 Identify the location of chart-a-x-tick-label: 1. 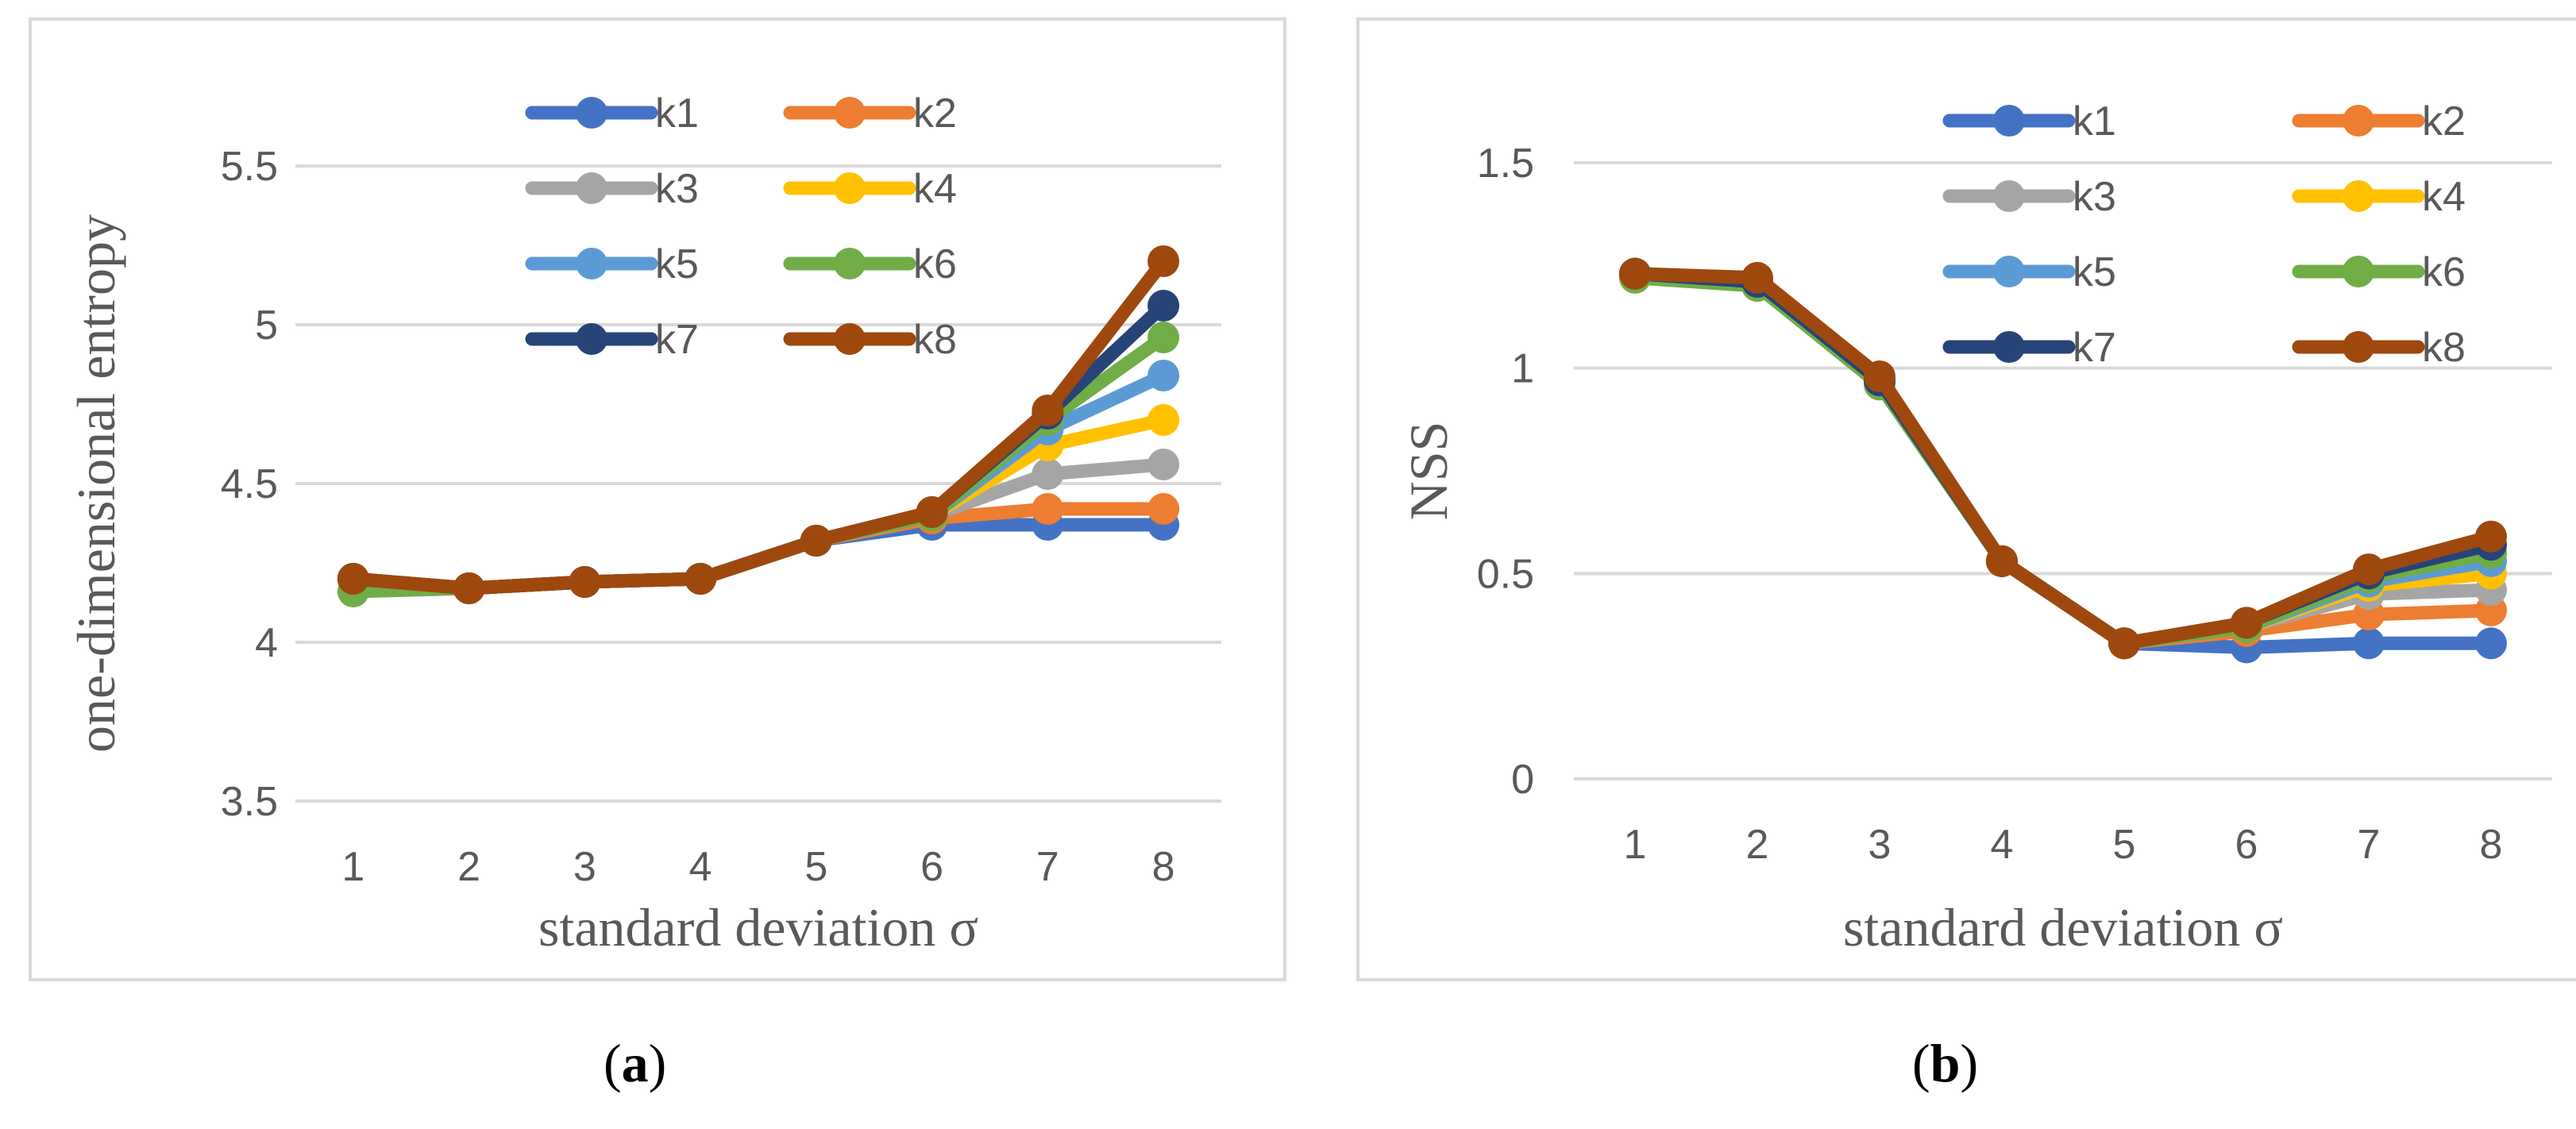
(352, 867).